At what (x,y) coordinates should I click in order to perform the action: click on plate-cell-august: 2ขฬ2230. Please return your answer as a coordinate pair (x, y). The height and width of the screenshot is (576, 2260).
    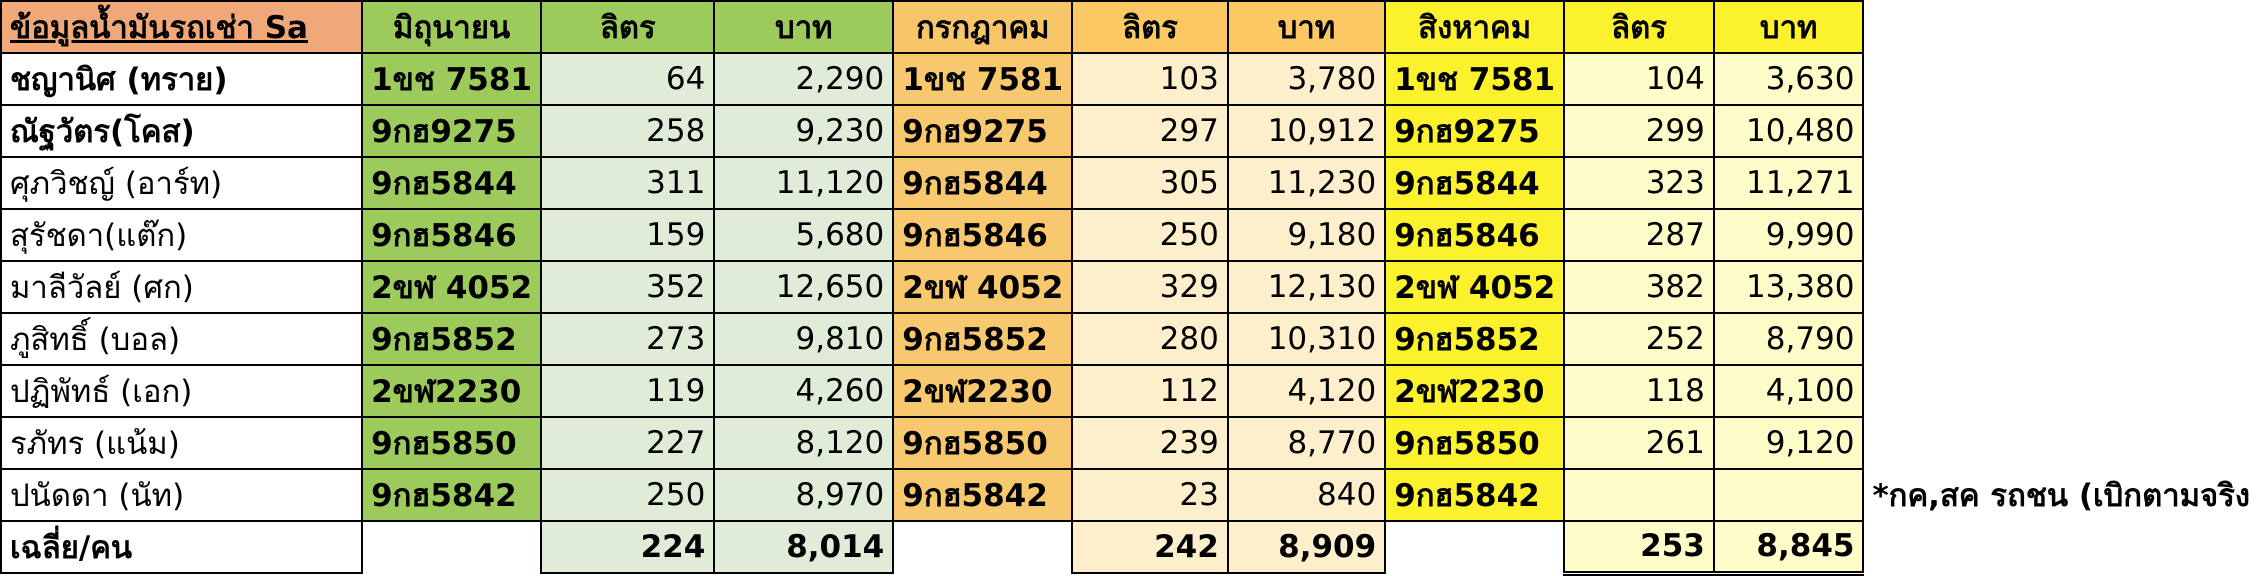
    Looking at the image, I should click on (1475, 391).